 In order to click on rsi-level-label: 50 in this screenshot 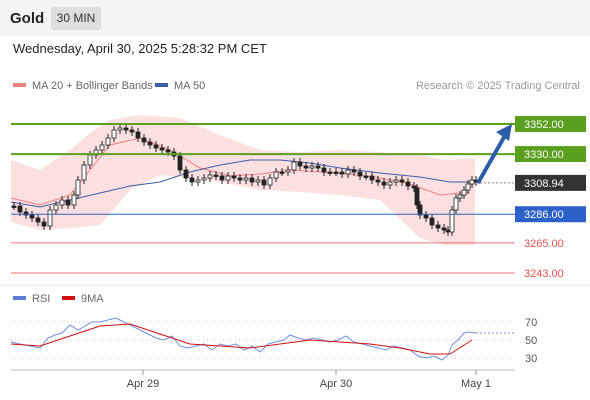, I will do `click(531, 341)`.